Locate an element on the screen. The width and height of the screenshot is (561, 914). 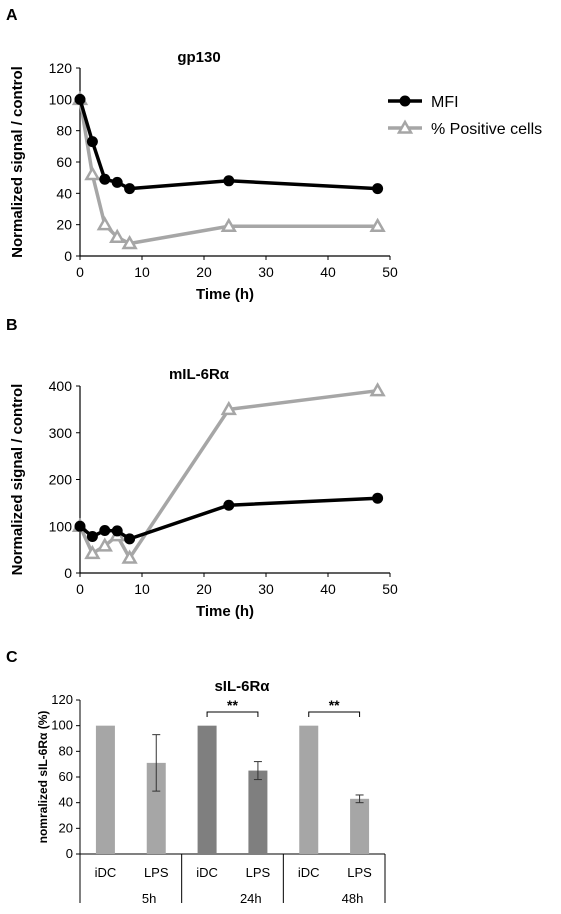
group-label: 48h is located at coordinates (353, 898).